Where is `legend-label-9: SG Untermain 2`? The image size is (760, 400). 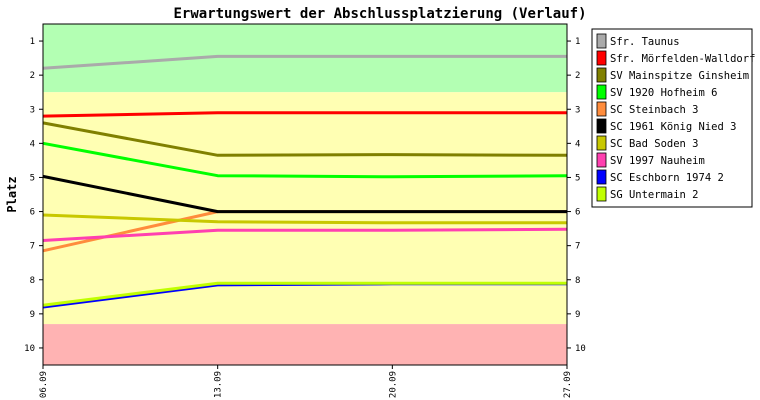
legend-label-9: SG Untermain 2 is located at coordinates (654, 195).